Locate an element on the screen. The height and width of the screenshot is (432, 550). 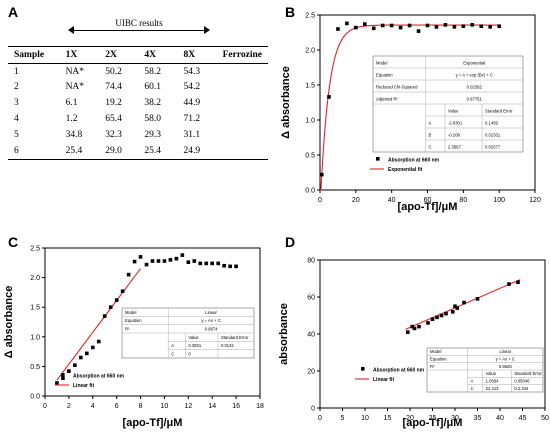
col-header-4x: 4X is located at coordinates (158, 55).